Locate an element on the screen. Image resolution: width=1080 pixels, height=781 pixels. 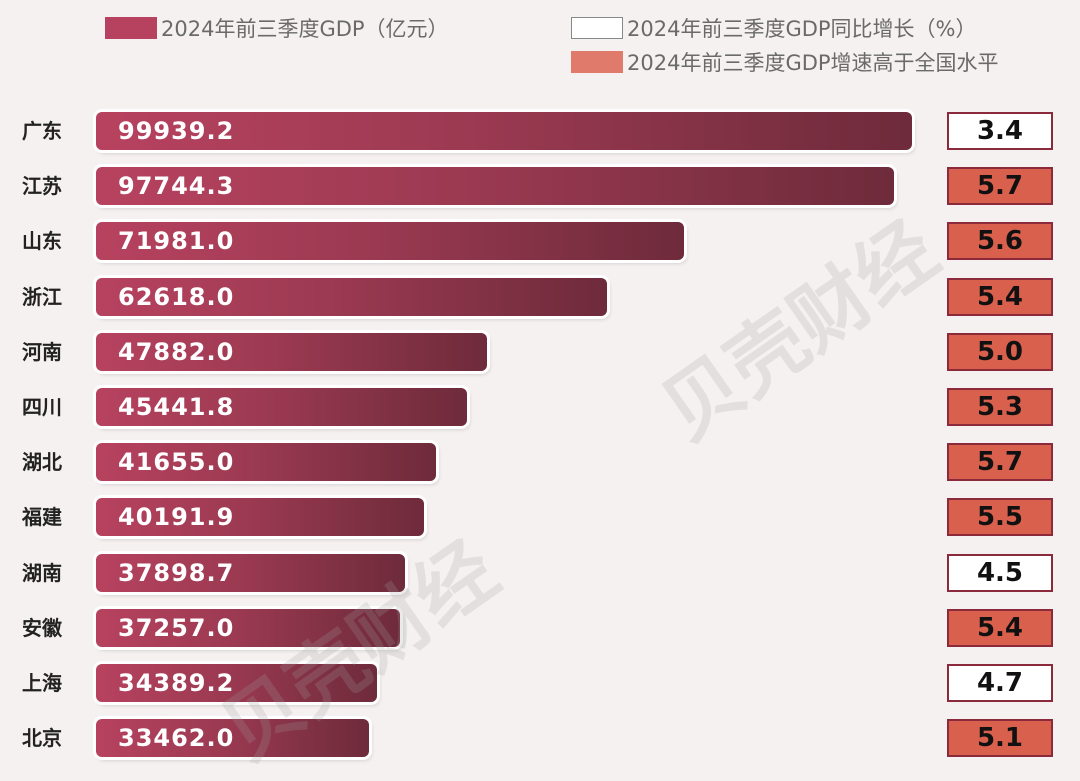
gdp-value-label: 71981.0 is located at coordinates (176, 241).